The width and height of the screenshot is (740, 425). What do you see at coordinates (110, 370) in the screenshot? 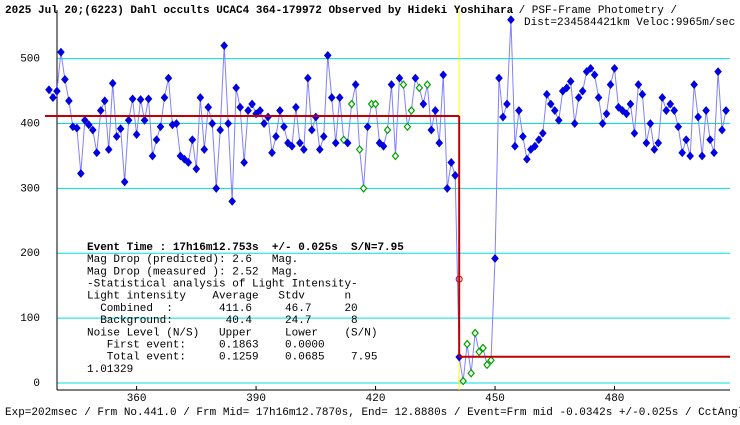
I see `annotation: 1.01329` at bounding box center [110, 370].